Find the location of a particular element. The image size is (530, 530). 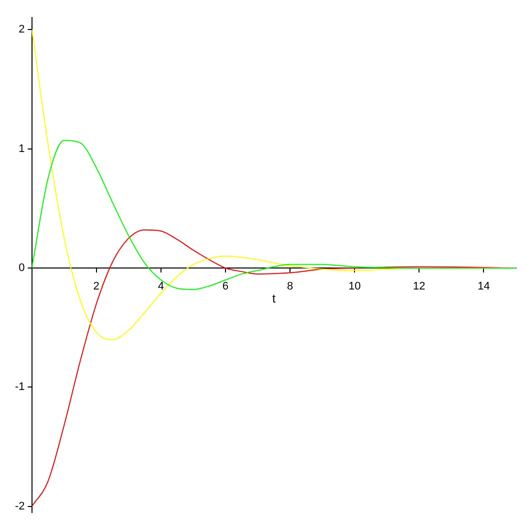

y-tick-label: 0 is located at coordinates (21, 268).